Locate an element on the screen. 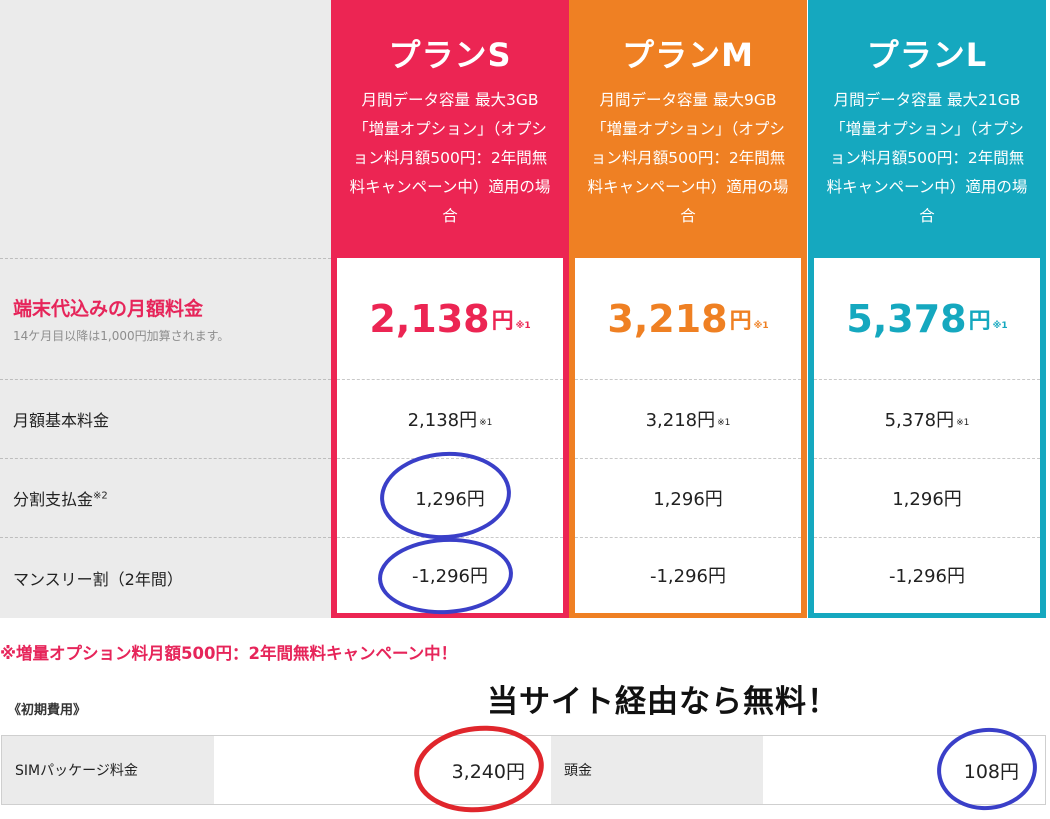 This screenshot has width=1050, height=819. plan-name: プランS is located at coordinates (450, 55).